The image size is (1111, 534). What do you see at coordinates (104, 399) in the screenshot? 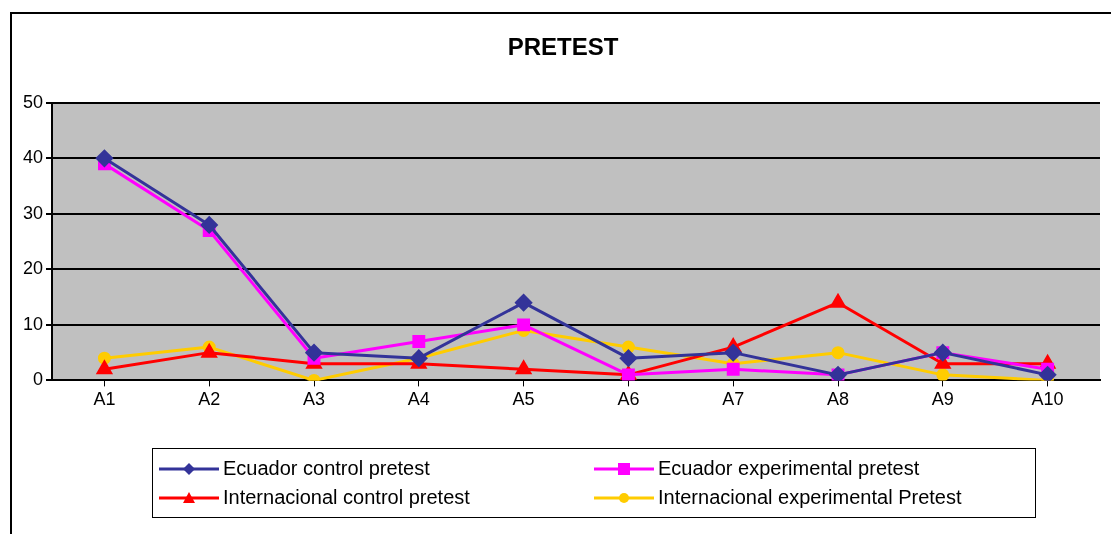
I see `x-tick-label: A1` at bounding box center [104, 399].